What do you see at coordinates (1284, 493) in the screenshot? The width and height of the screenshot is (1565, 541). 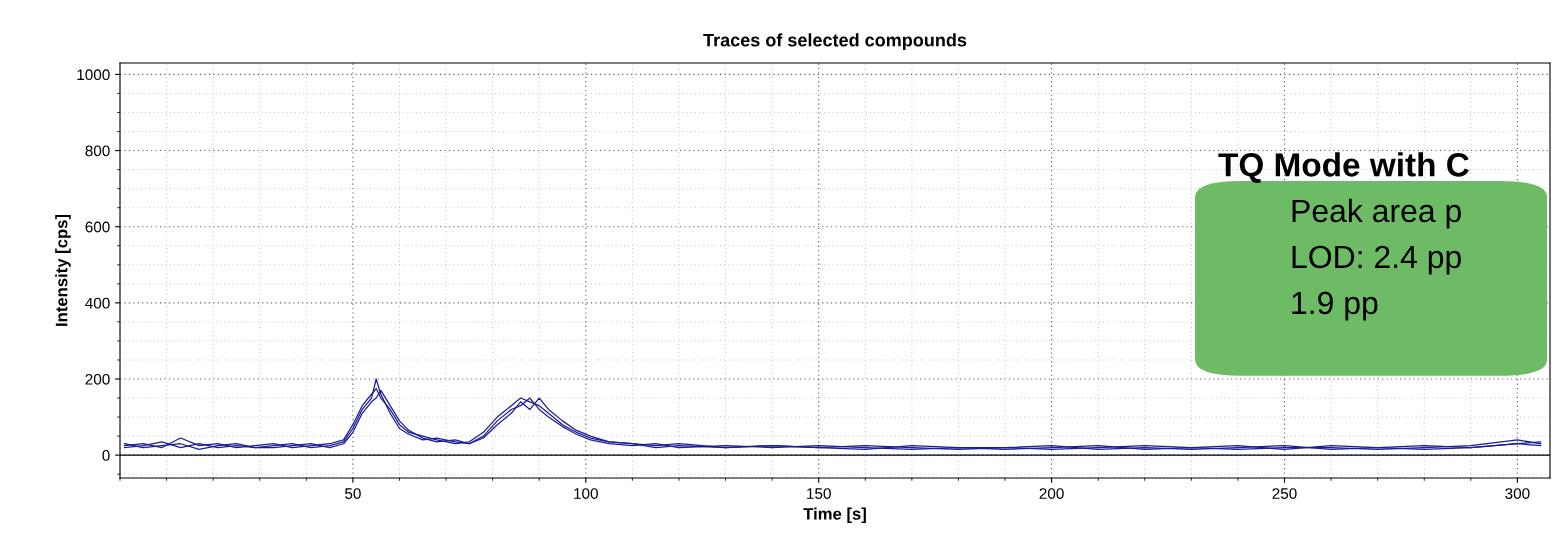 I see `x-tick-label: 250` at bounding box center [1284, 493].